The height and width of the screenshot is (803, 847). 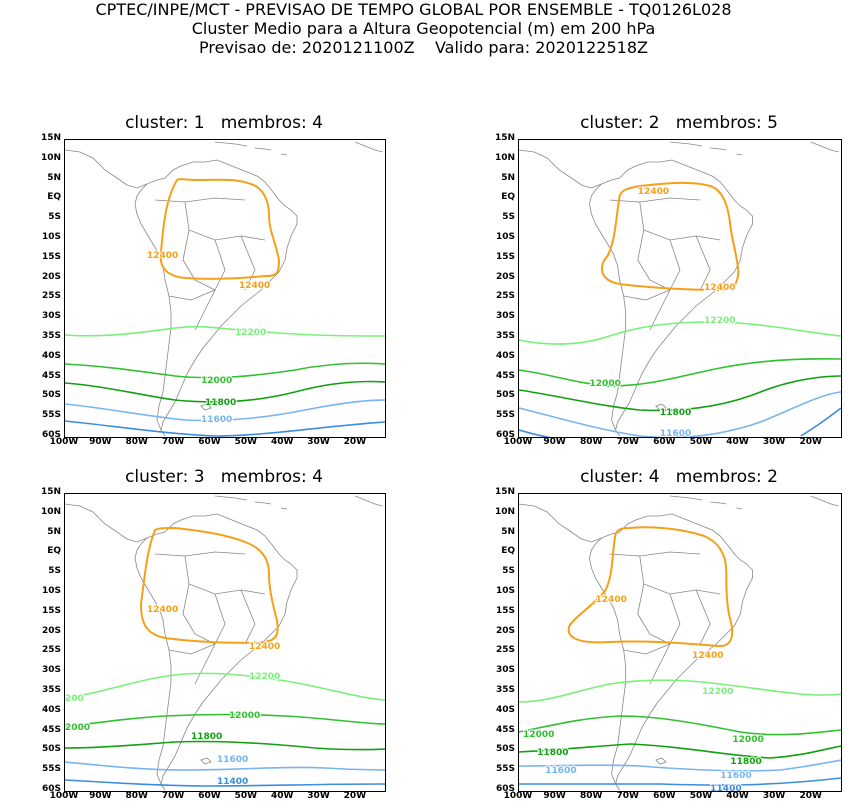 What do you see at coordinates (250, 333) in the screenshot?
I see `contour-label: 12200` at bounding box center [250, 333].